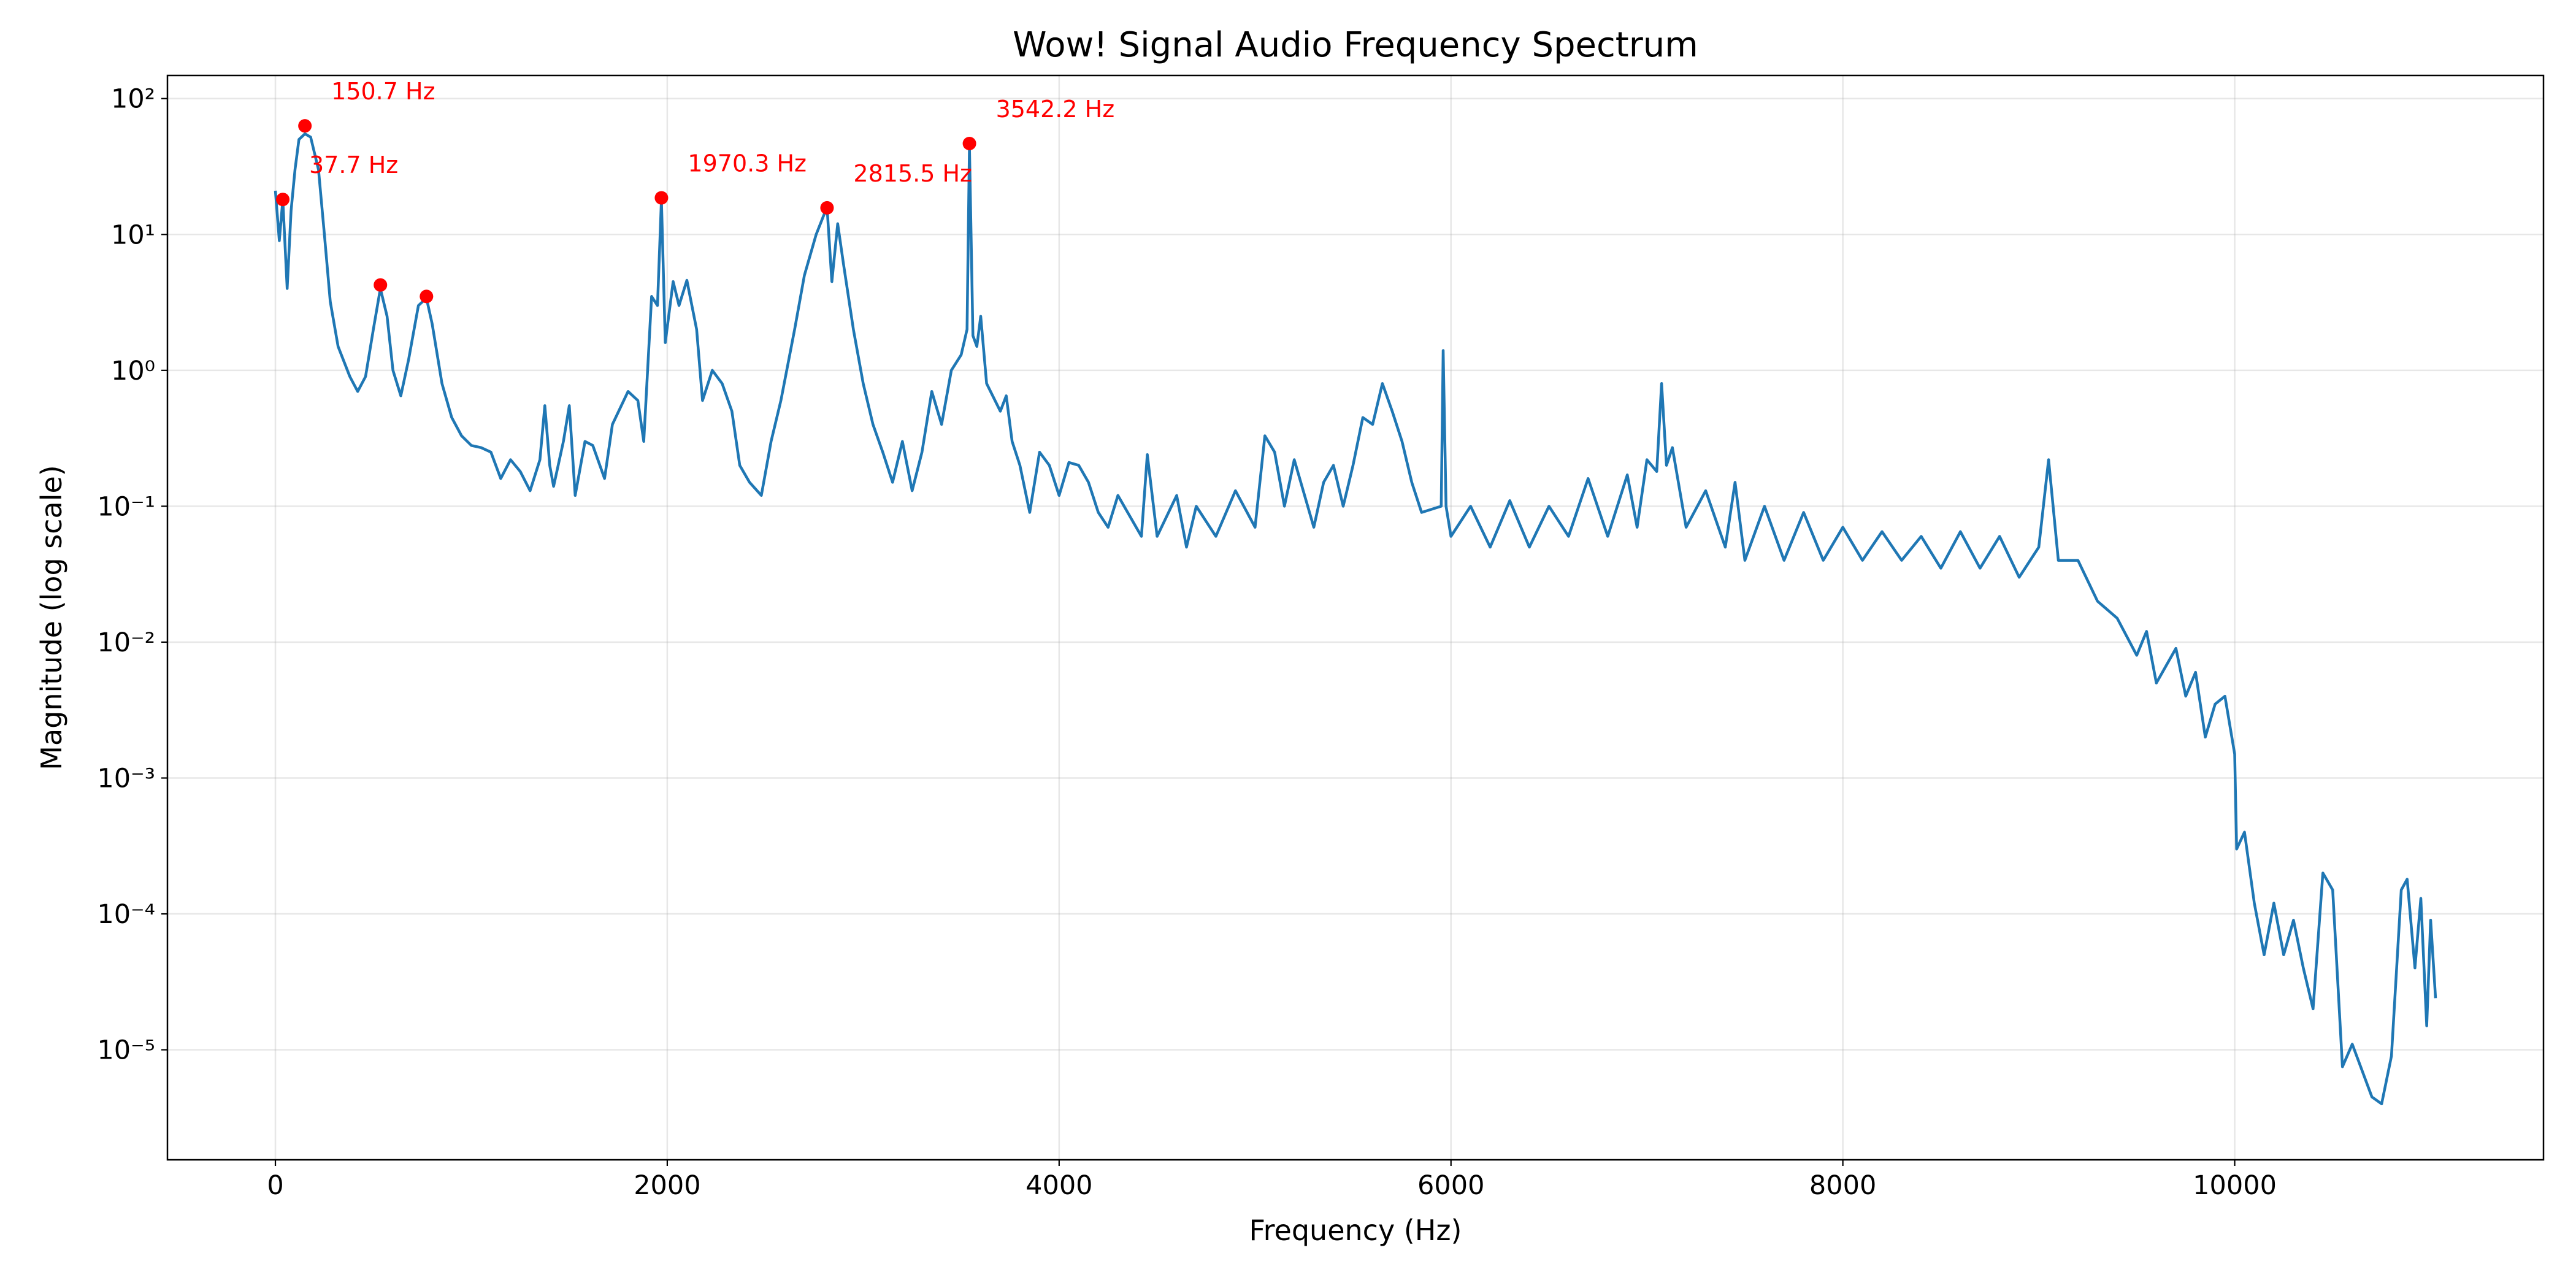 The height and width of the screenshot is (1288, 2576). I want to click on y-tick-label: 10⁻³, so click(126, 779).